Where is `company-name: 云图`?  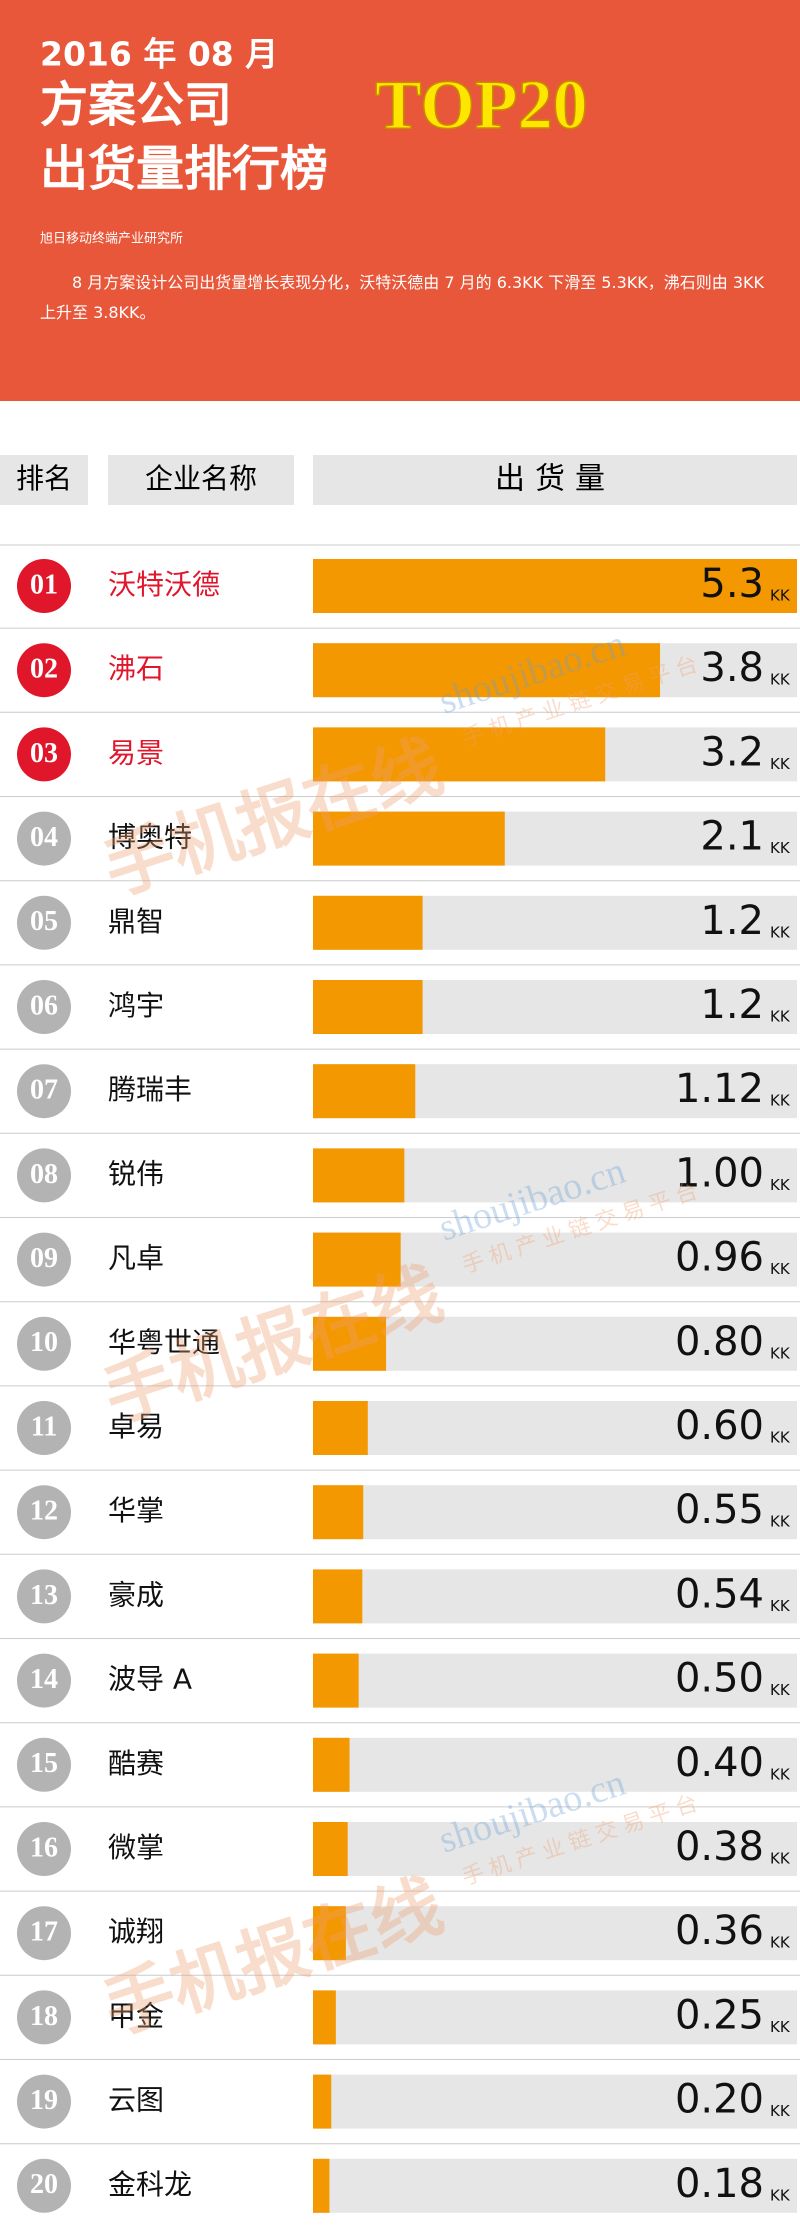 company-name: 云图 is located at coordinates (136, 2100).